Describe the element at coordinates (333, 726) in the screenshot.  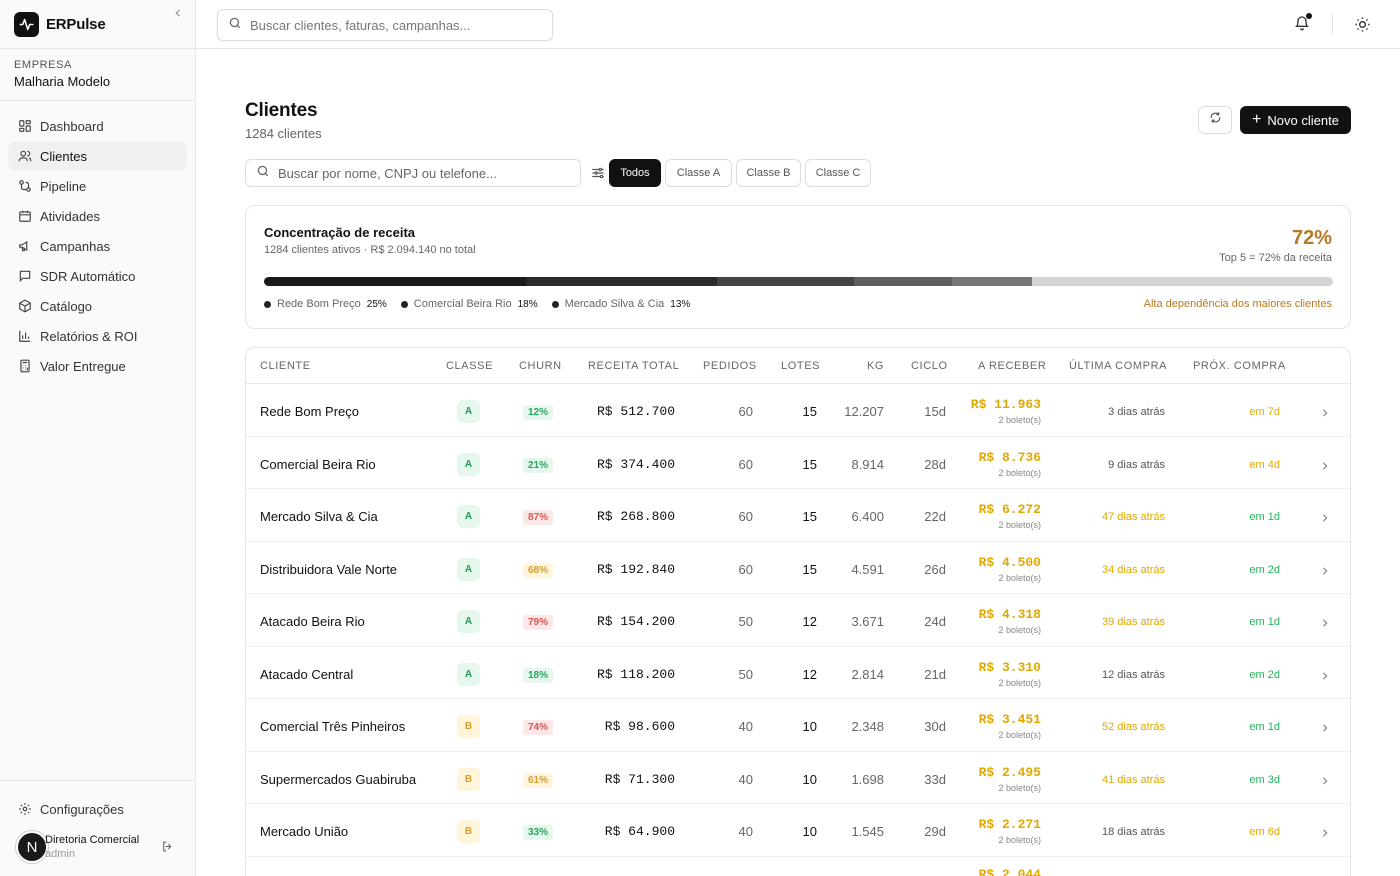
I see `client-name: Comercial Três Pinheiros` at that location.